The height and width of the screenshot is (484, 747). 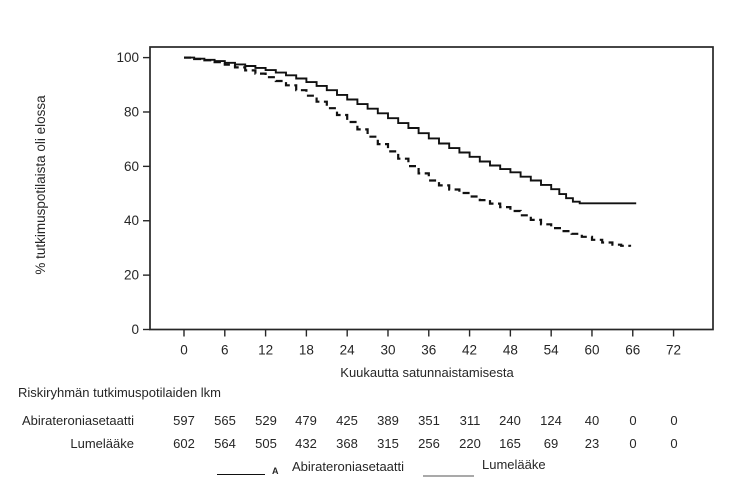 What do you see at coordinates (266, 420) in the screenshot?
I see `risk-count: 529` at bounding box center [266, 420].